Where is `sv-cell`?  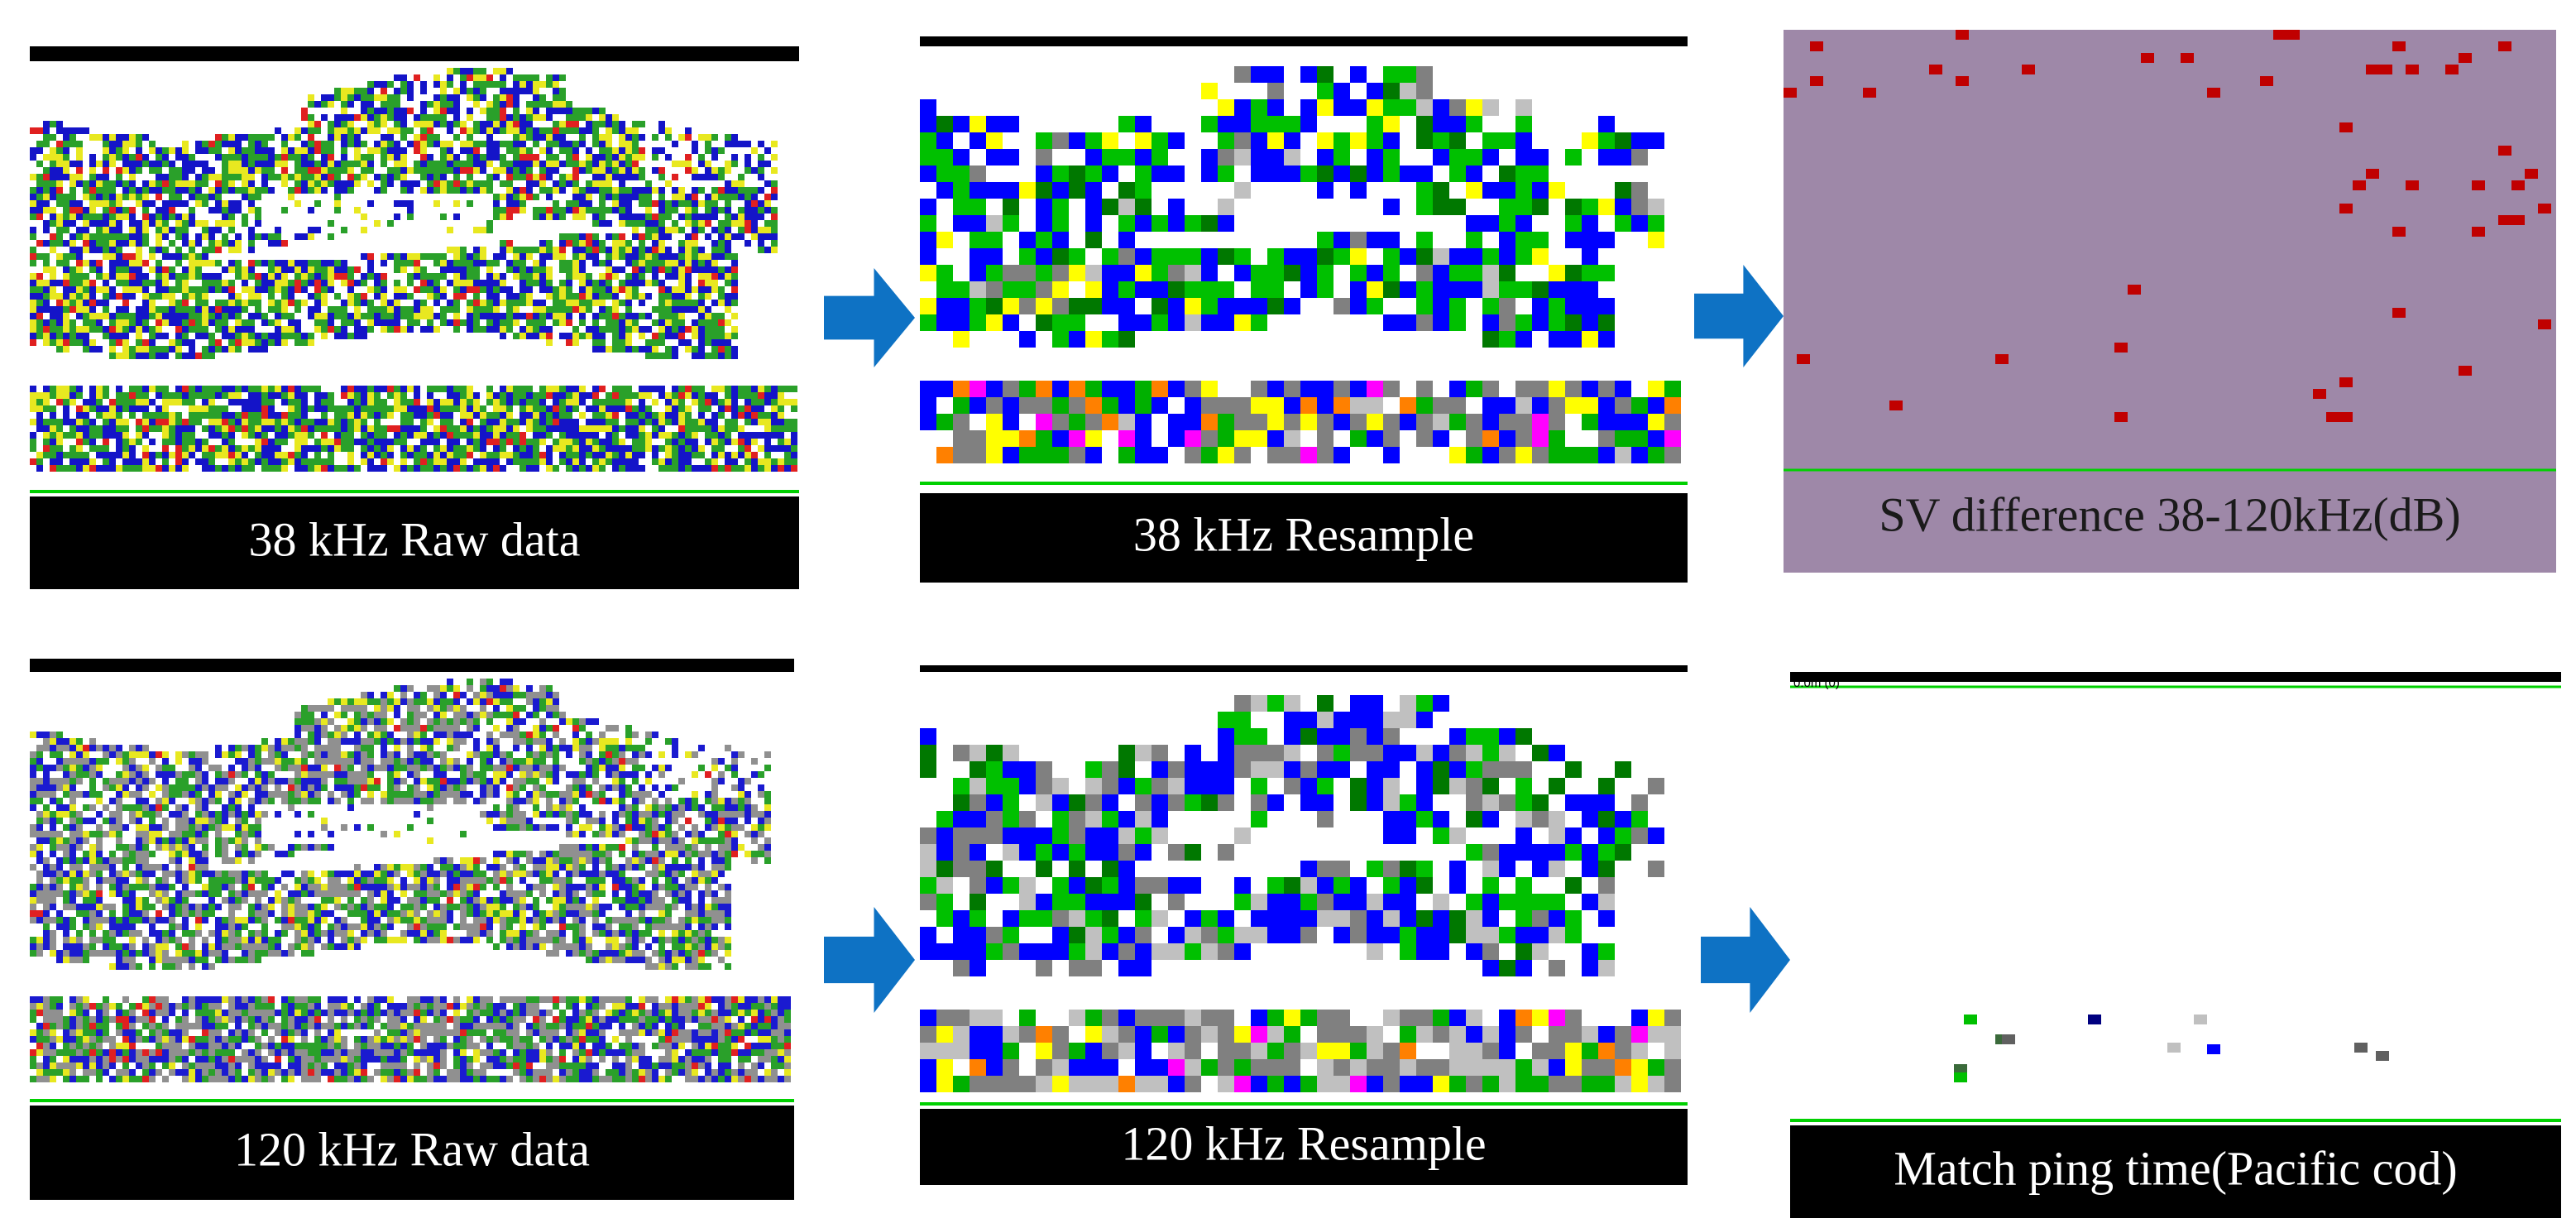 sv-cell is located at coordinates (2121, 417).